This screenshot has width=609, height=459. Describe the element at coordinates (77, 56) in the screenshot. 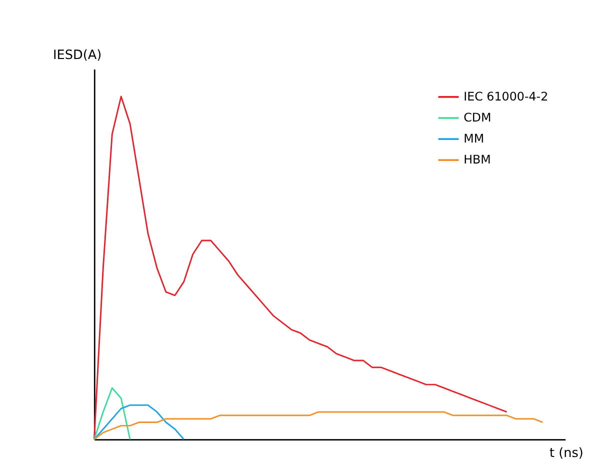

I see `y-axis-title: IESD(A)` at that location.